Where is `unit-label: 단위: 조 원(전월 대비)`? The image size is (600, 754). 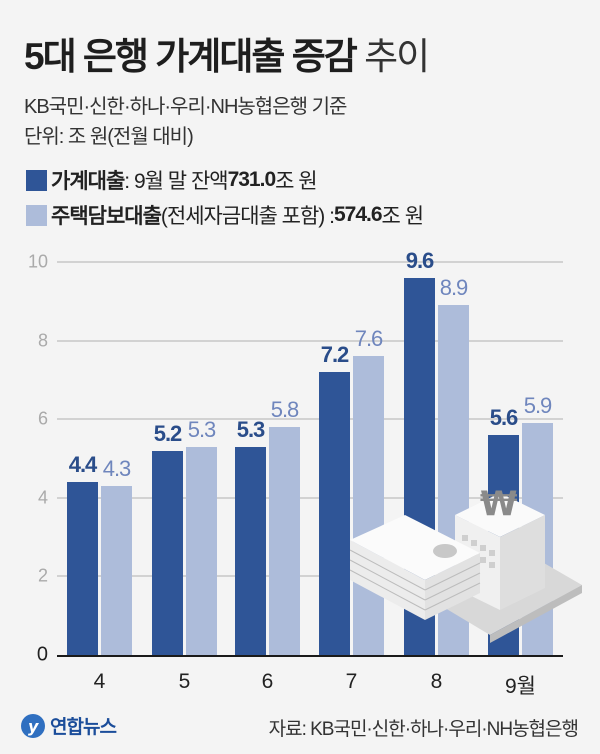 unit-label: 단위: 조 원(전월 대비) is located at coordinates (109, 137).